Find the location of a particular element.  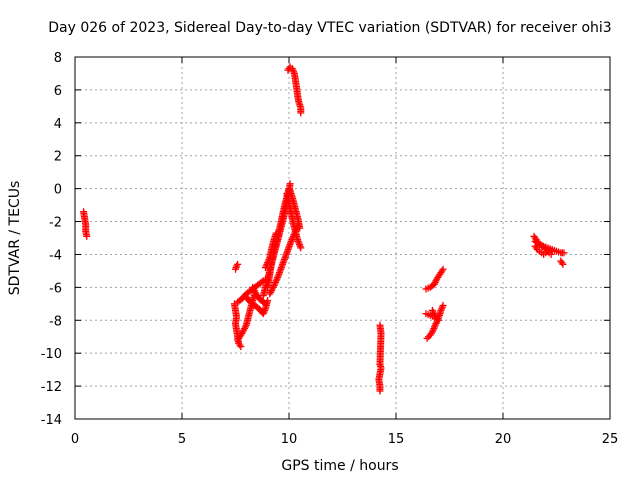

x-tick-label: 20 is located at coordinates (503, 439).